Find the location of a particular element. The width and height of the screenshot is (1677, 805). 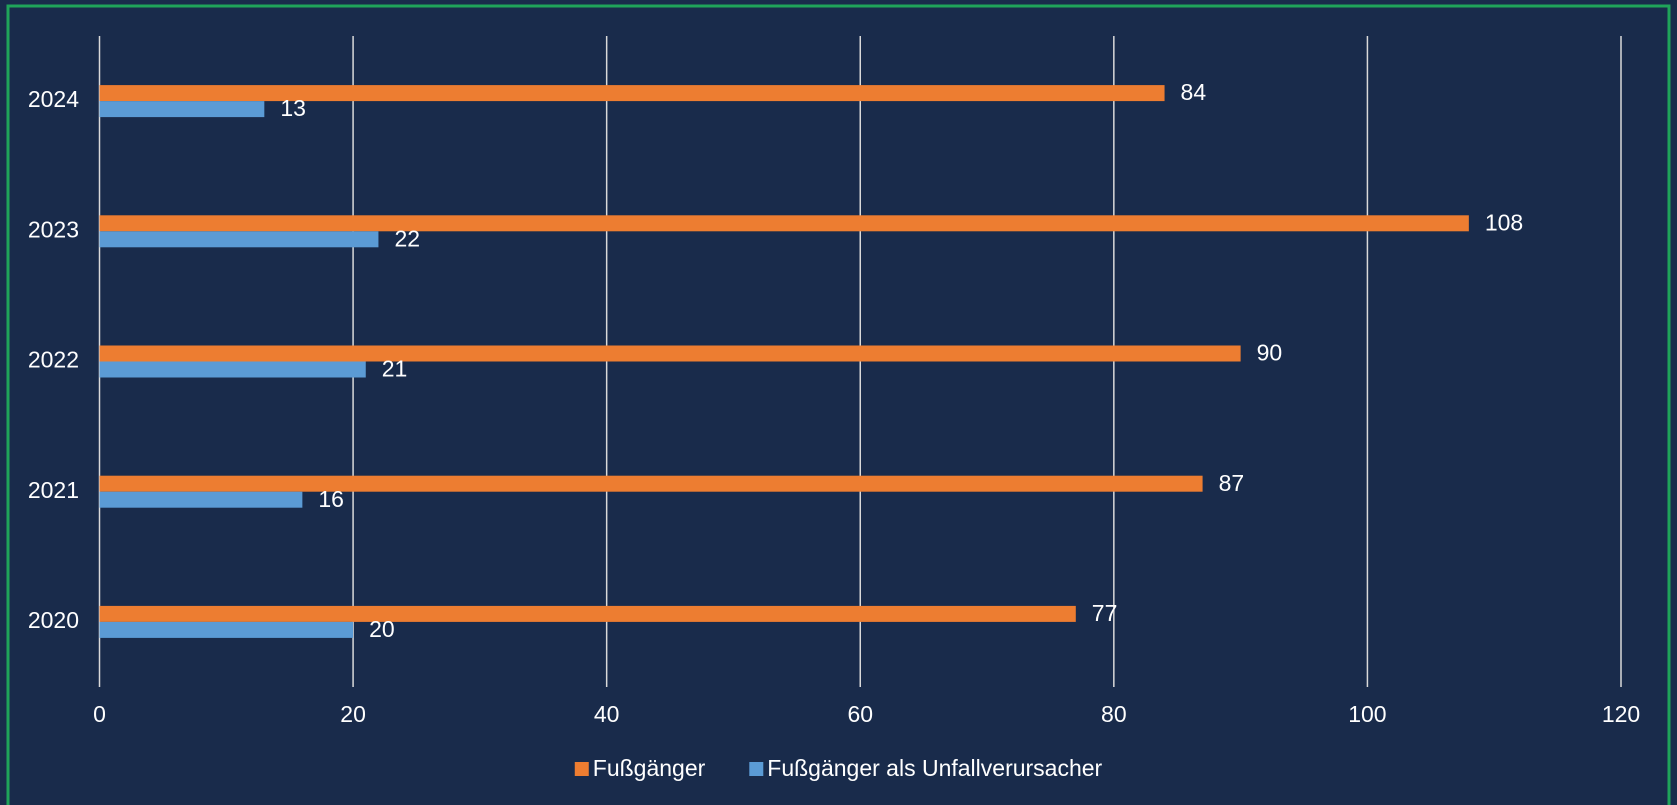

y-tick-label: 2023 is located at coordinates (53, 229).